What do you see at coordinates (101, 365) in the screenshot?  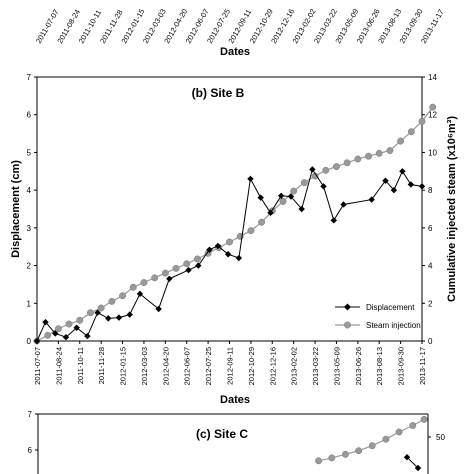 I see `x-tick-label: 2011-11-28` at bounding box center [101, 365].